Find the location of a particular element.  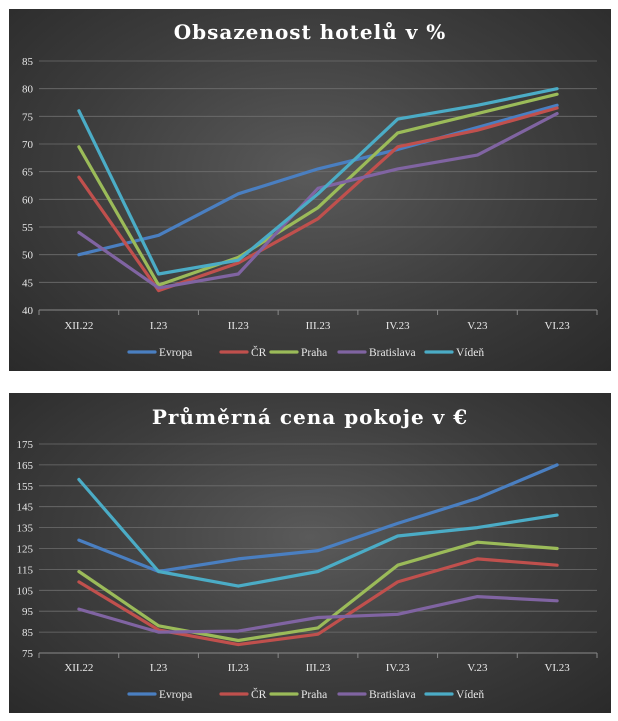

y-tick-label: 55 is located at coordinates (28, 228).